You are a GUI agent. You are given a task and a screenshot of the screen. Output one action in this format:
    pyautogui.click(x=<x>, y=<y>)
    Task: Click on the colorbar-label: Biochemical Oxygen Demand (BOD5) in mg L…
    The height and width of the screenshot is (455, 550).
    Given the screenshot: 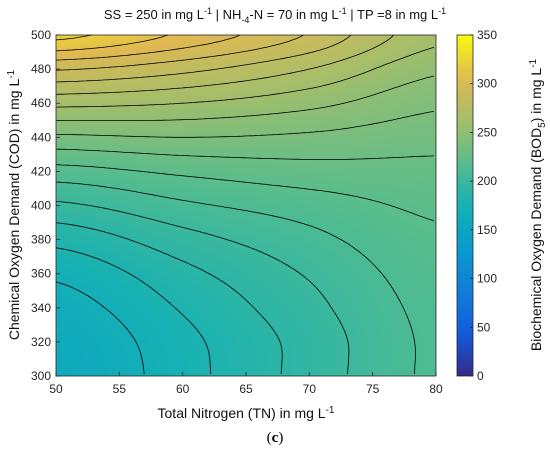 What is the action you would take?
    pyautogui.click(x=538, y=204)
    